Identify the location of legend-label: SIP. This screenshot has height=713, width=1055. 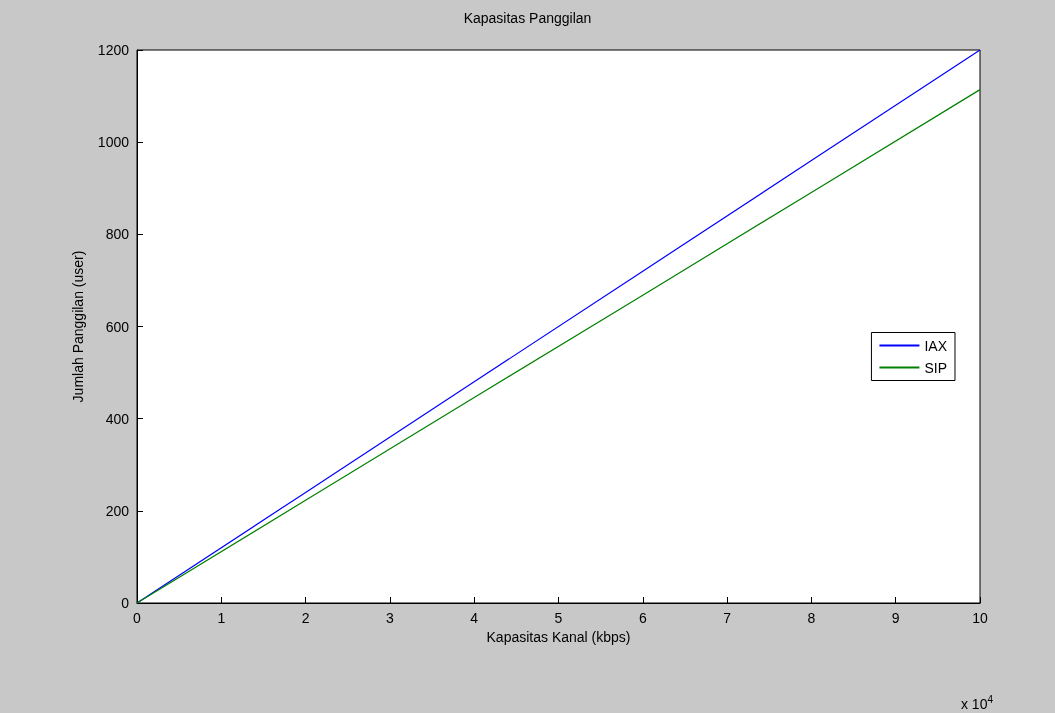
(936, 367).